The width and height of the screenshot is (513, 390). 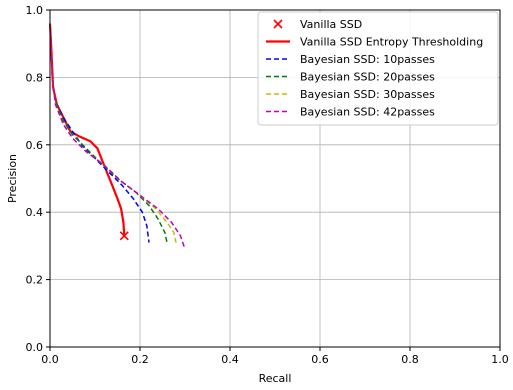 I want to click on x-tick-label: 0.8, so click(x=410, y=359).